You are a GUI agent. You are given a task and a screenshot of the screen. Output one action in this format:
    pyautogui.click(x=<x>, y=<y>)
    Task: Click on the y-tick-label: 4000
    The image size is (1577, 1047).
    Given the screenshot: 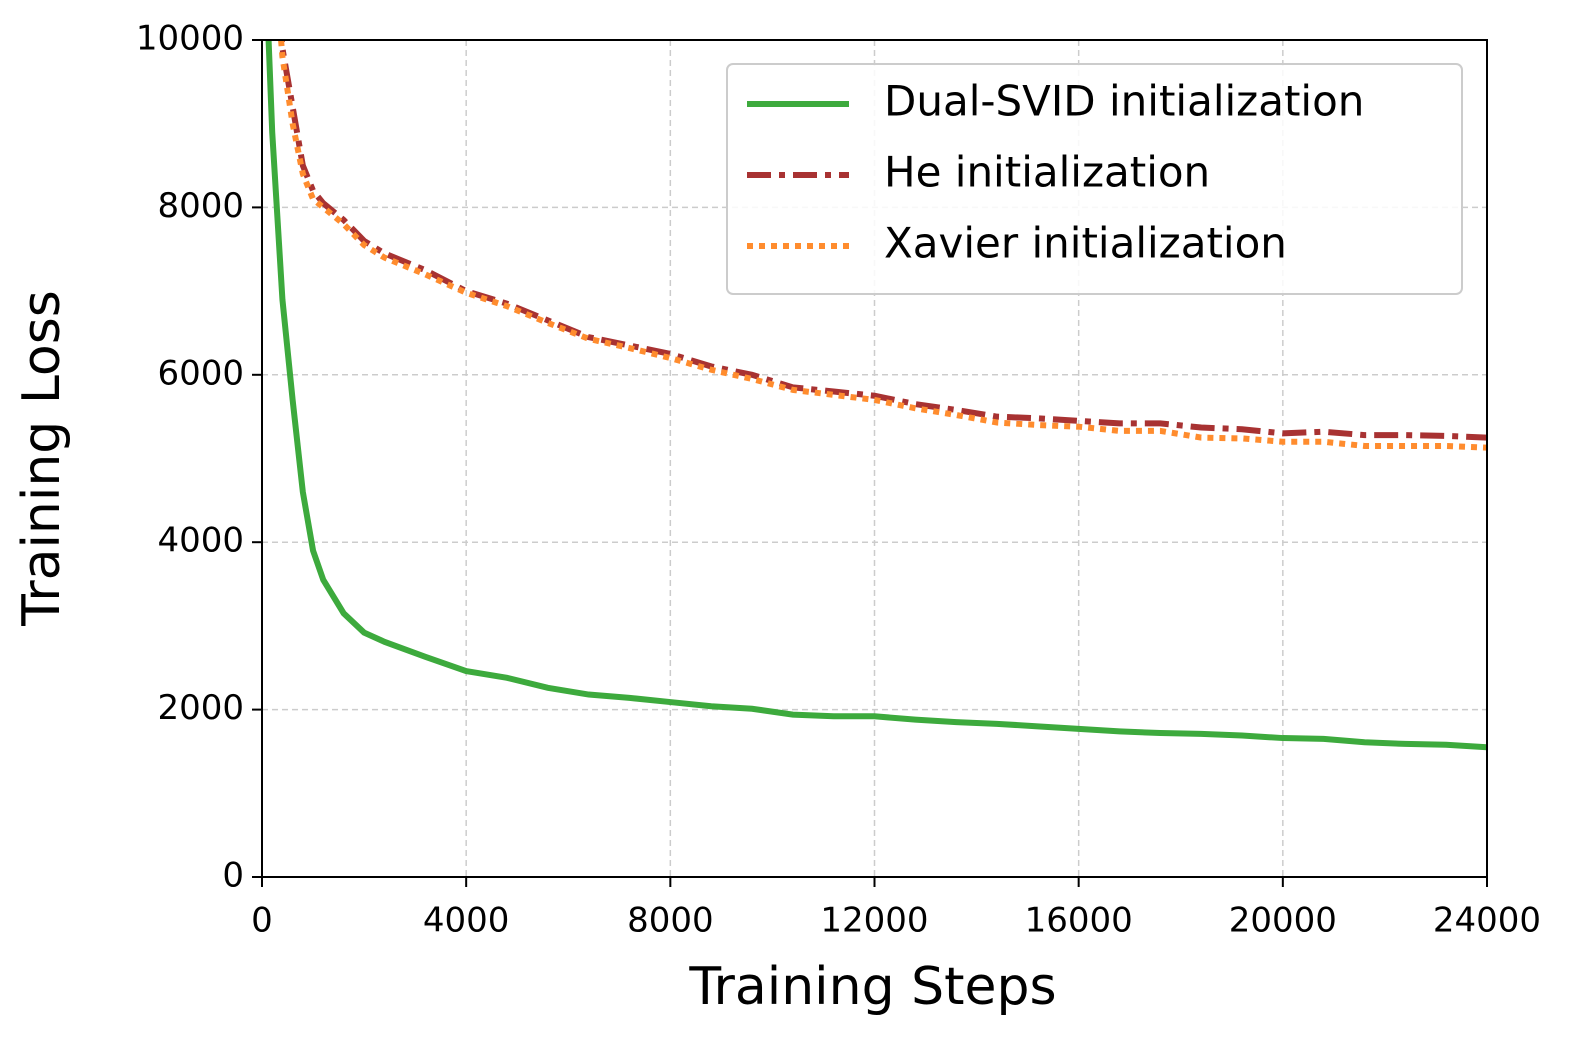 What is the action you would take?
    pyautogui.click(x=200, y=541)
    